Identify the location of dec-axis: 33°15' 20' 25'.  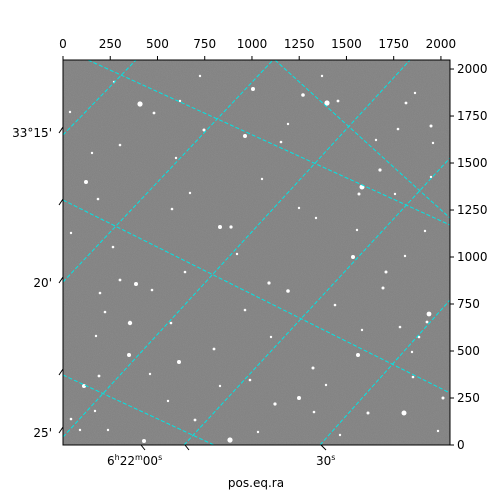
(38, 283).